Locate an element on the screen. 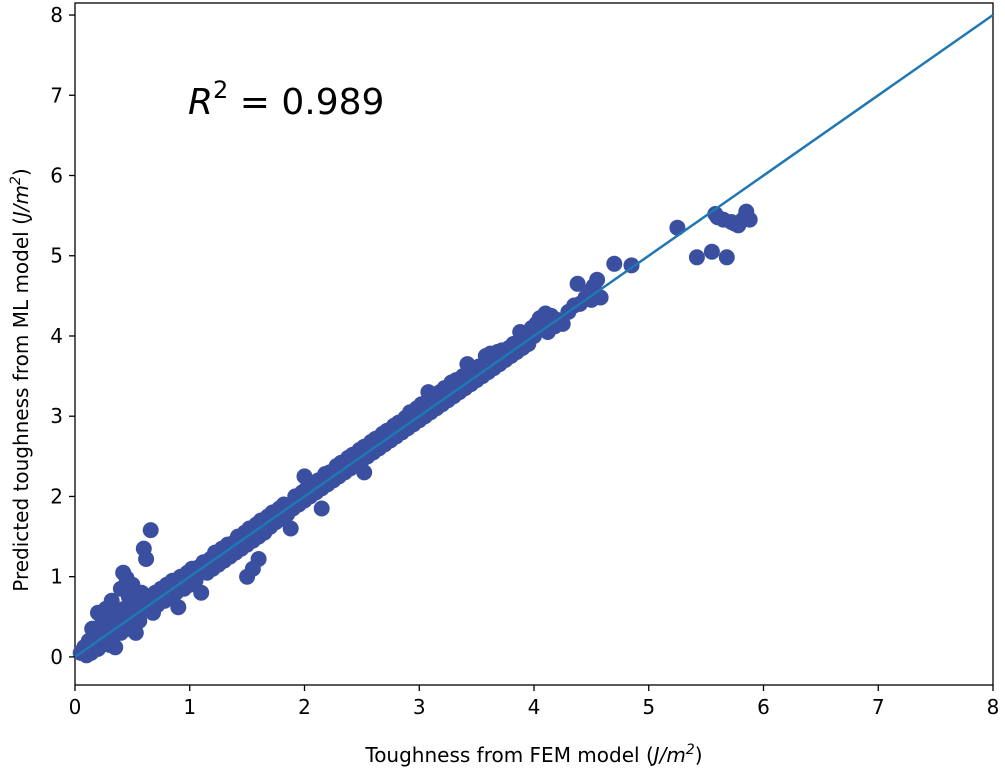 Image resolution: width=1005 pixels, height=773 pixels. y-tick-label: 6 is located at coordinates (56, 176).